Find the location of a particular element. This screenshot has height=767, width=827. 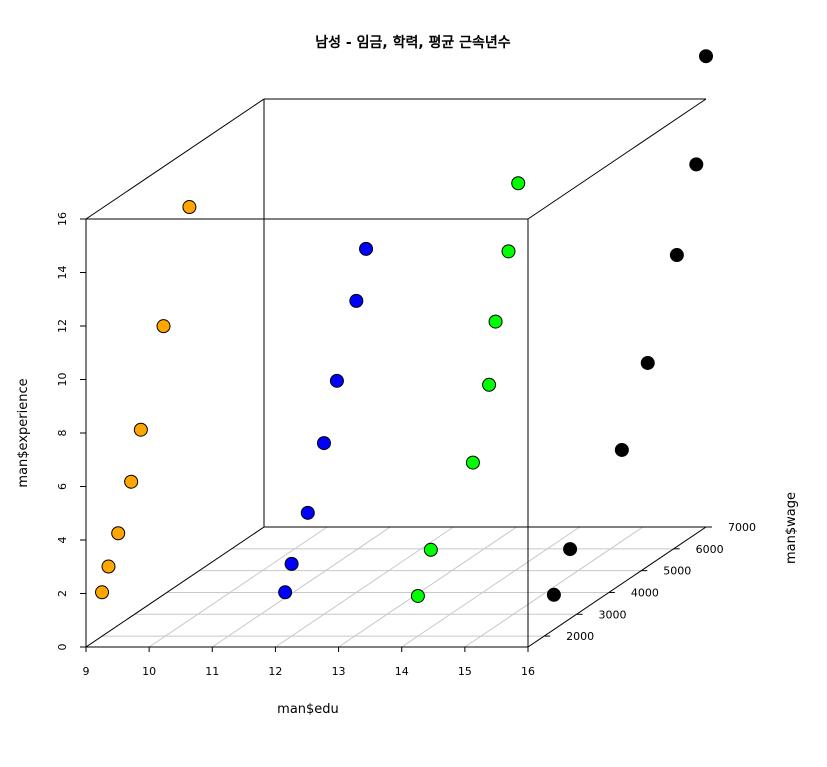

z-tick-label: 6 is located at coordinates (62, 486).